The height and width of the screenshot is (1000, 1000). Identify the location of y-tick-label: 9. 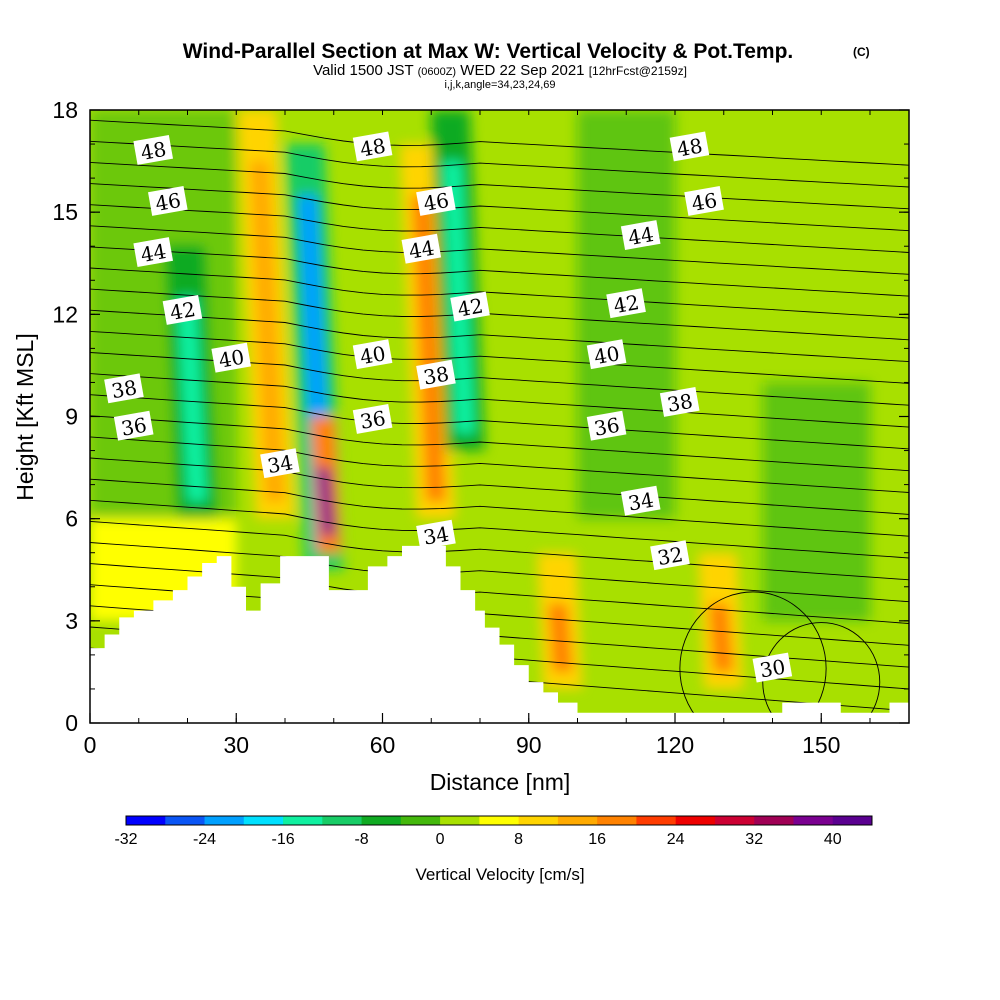
(71, 417).